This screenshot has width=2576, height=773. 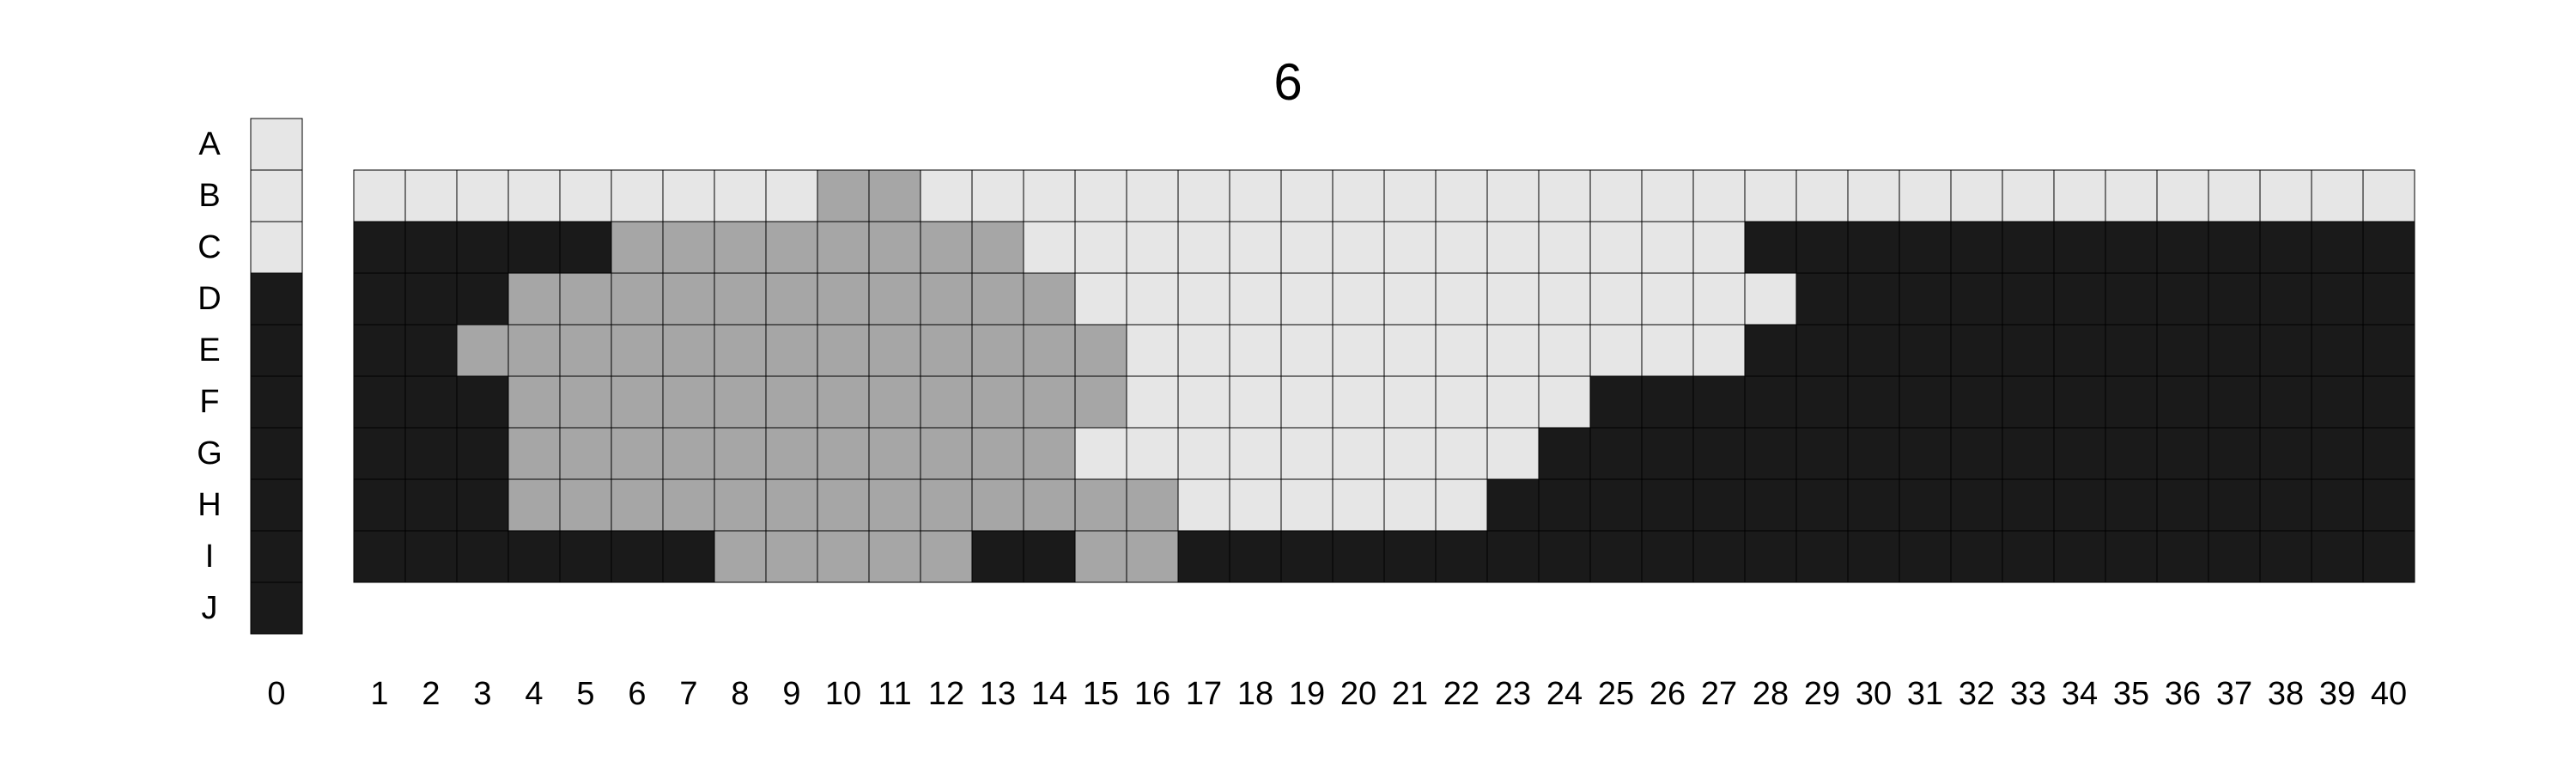 I want to click on ref-cell-G, so click(x=276, y=453).